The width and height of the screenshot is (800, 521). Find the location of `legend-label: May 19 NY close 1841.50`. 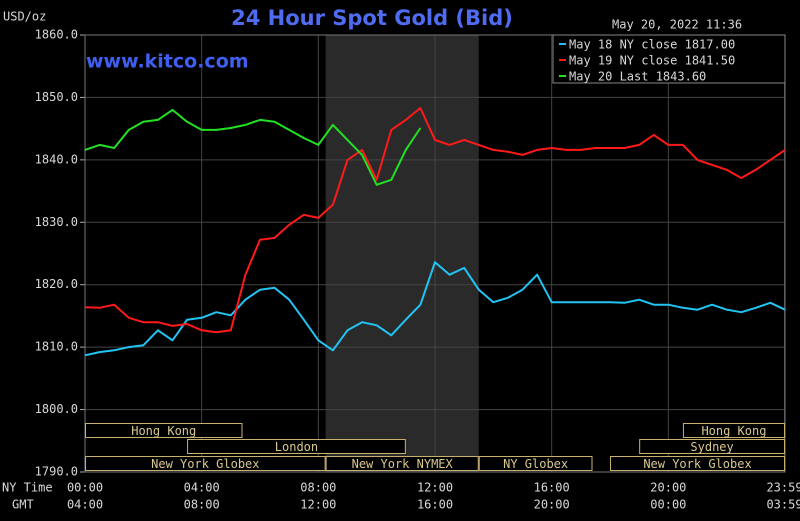

legend-label: May 19 NY close 1841.50 is located at coordinates (652, 61).